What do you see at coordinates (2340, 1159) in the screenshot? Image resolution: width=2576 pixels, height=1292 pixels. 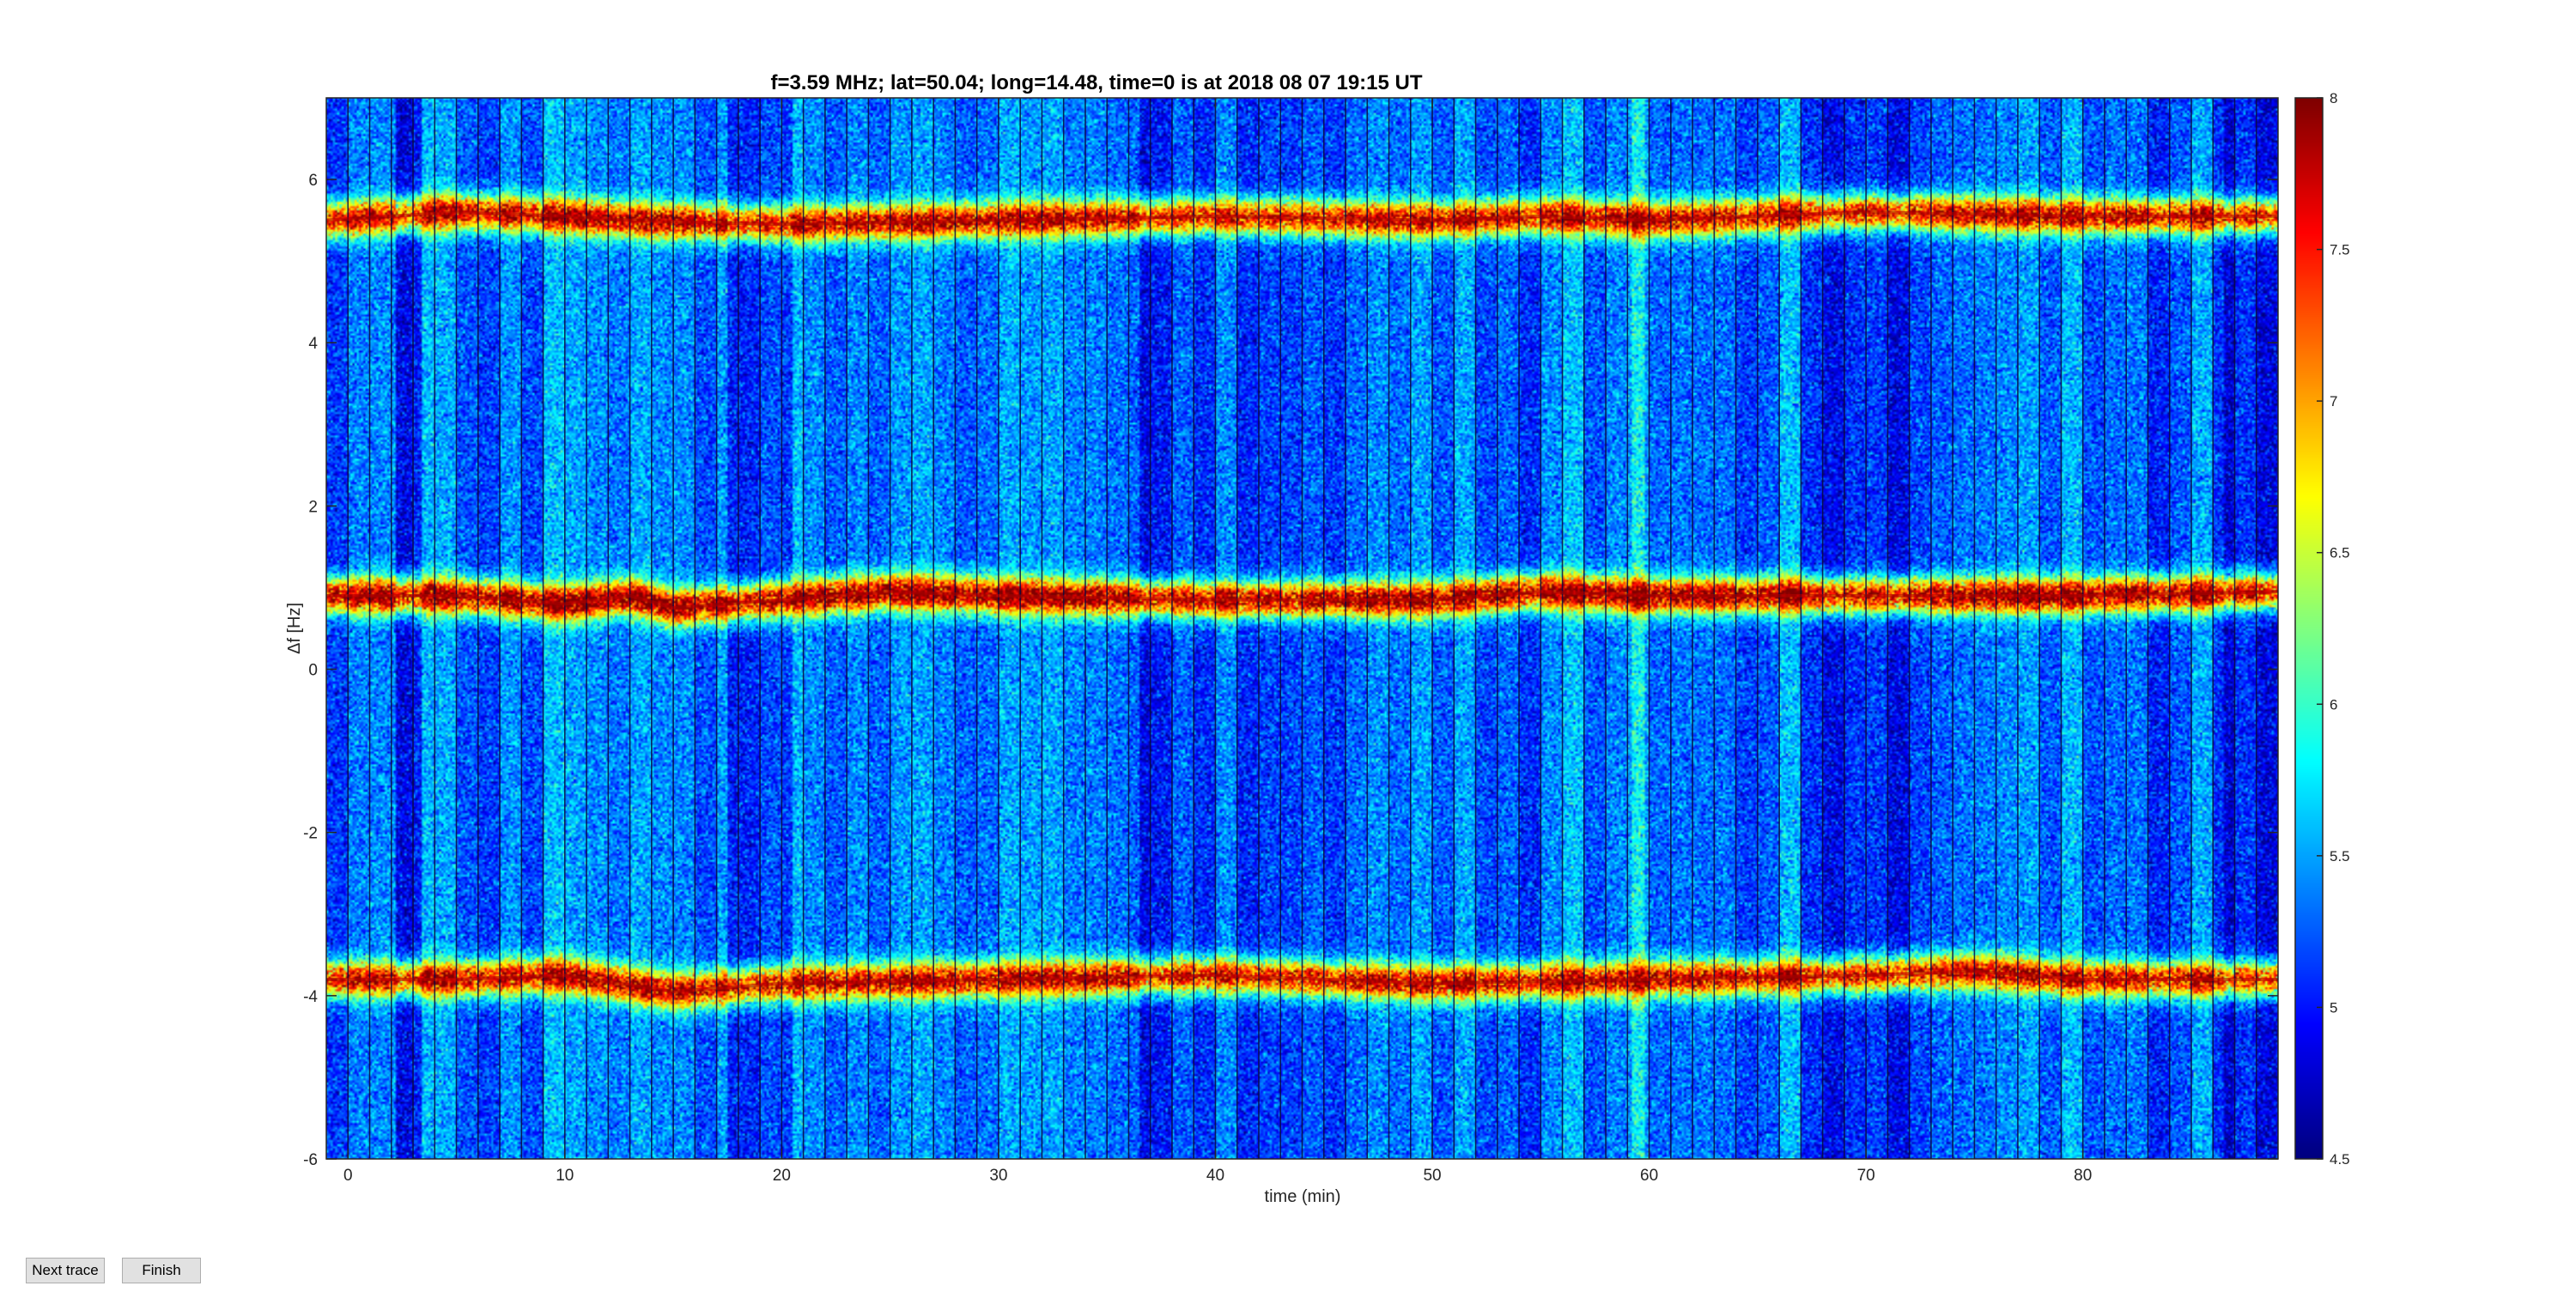 I see `colorbar-tick-label: 4.5` at bounding box center [2340, 1159].